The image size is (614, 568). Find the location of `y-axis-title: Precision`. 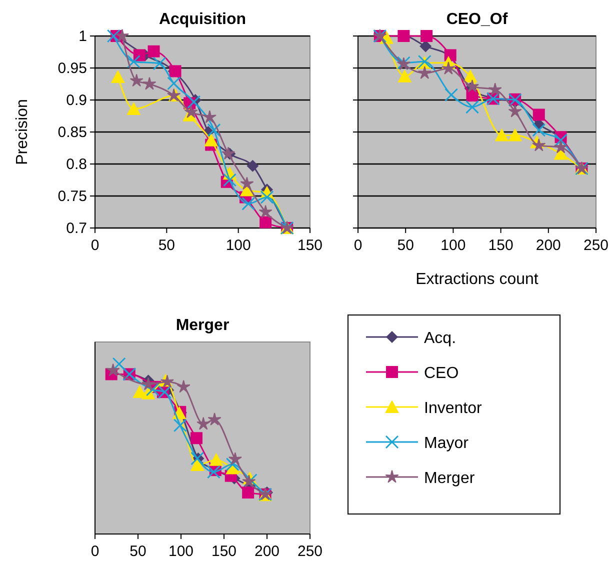

y-axis-title: Precision is located at coordinates (22, 132).